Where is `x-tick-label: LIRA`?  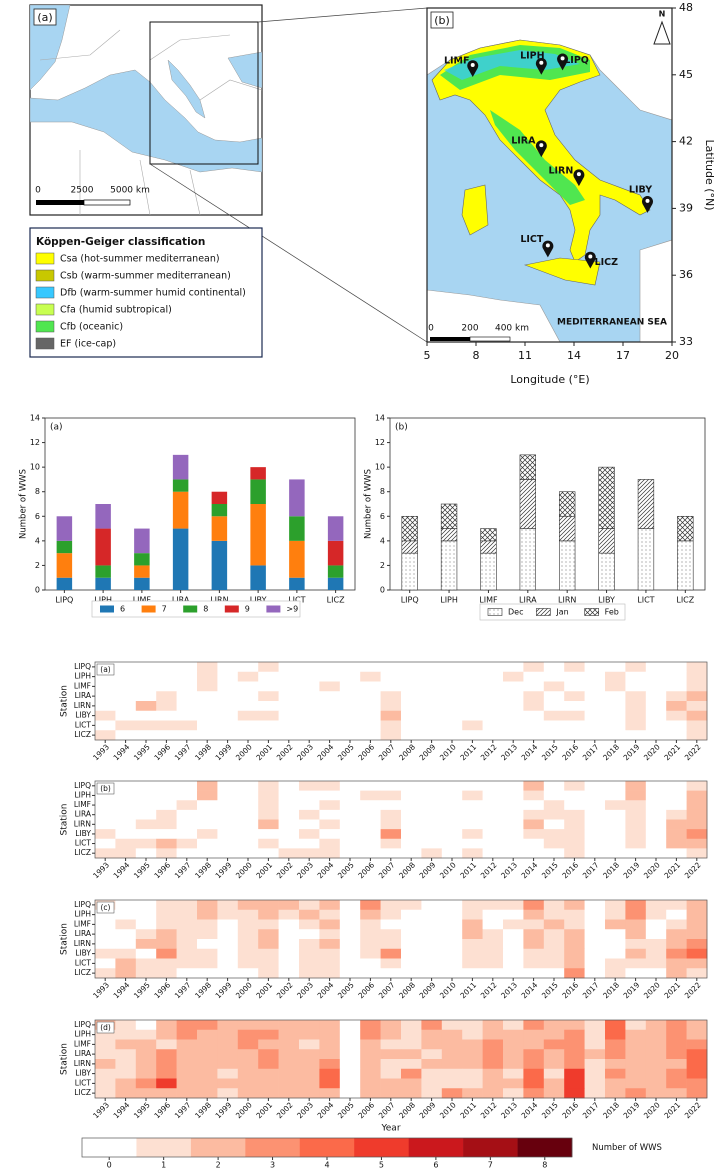
x-tick-label: LIRA is located at coordinates (528, 600).